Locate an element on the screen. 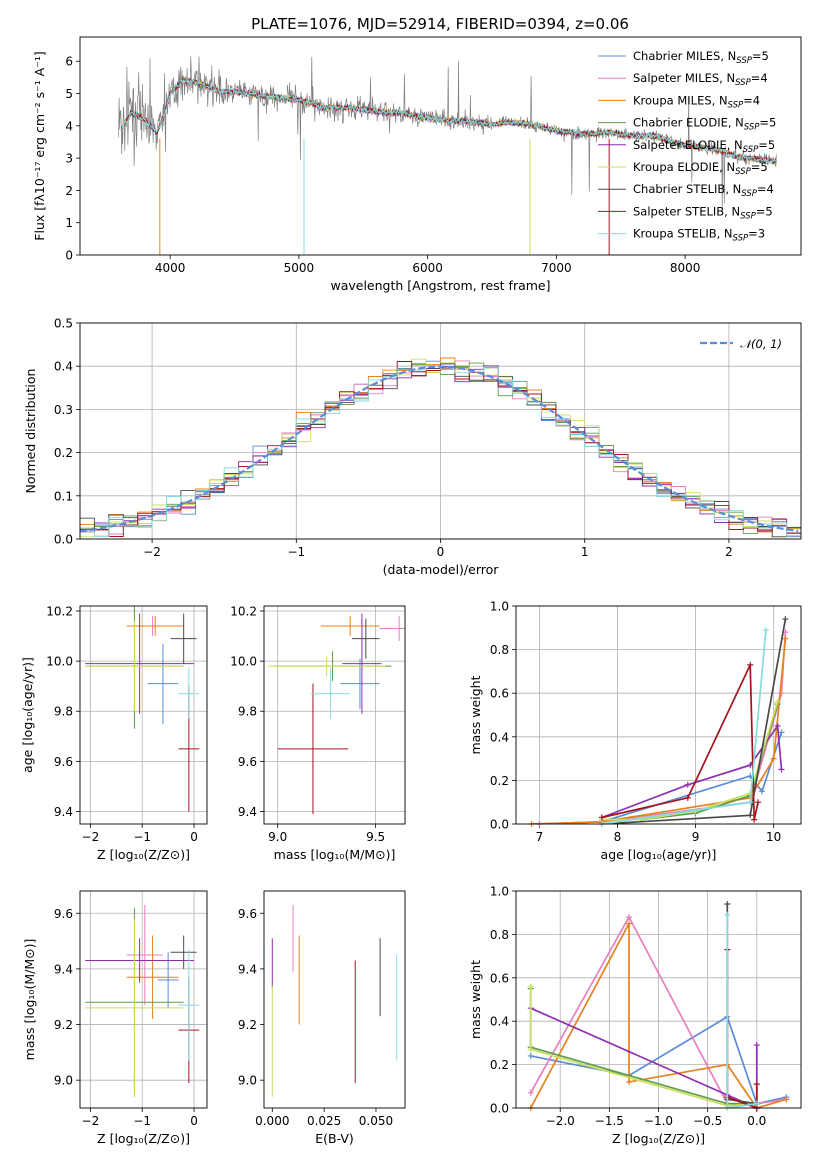 This screenshot has width=819, height=1170. age_vs_mass-axes: 9.0 9.5 9.4 9.6 9.8 10.0 10.2 is located at coordinates (317, 724).